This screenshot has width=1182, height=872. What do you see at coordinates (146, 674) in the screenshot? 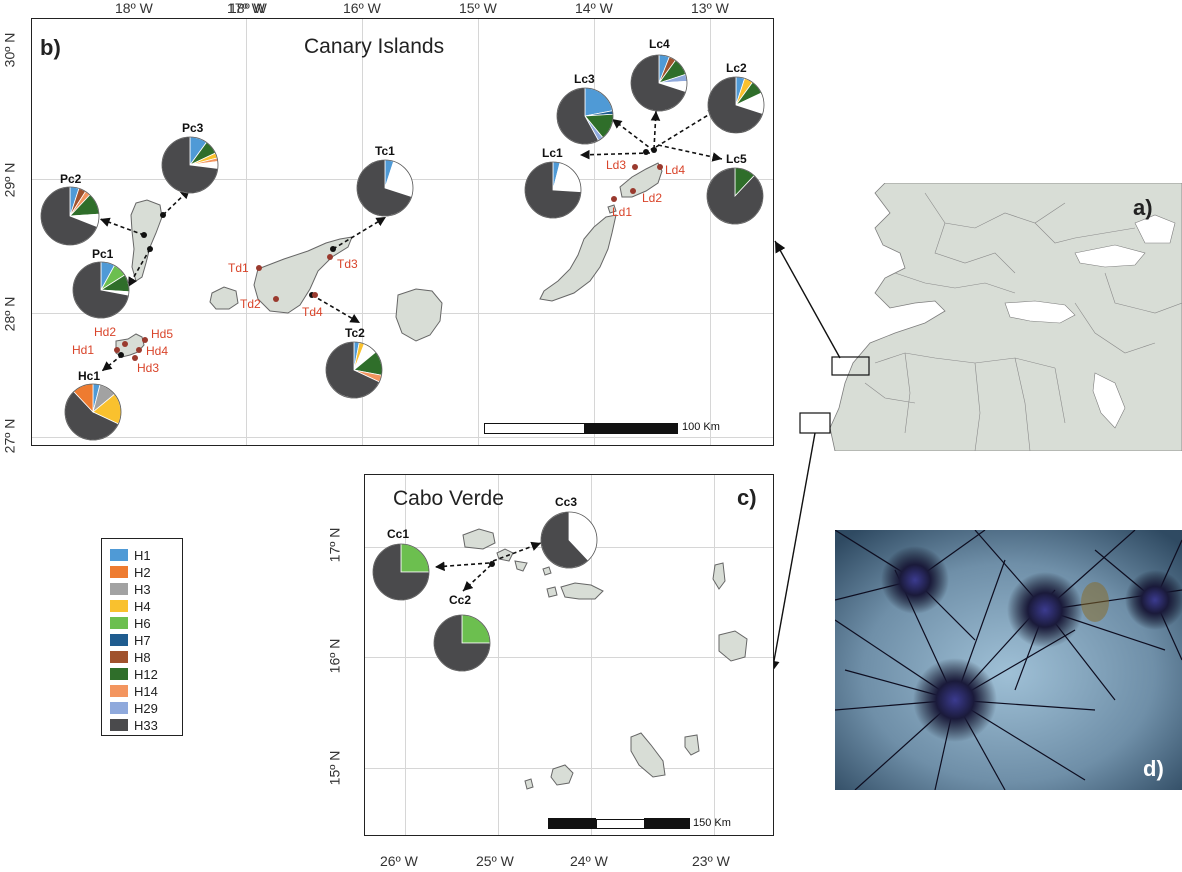
I see `legend-label: H12` at bounding box center [146, 674].